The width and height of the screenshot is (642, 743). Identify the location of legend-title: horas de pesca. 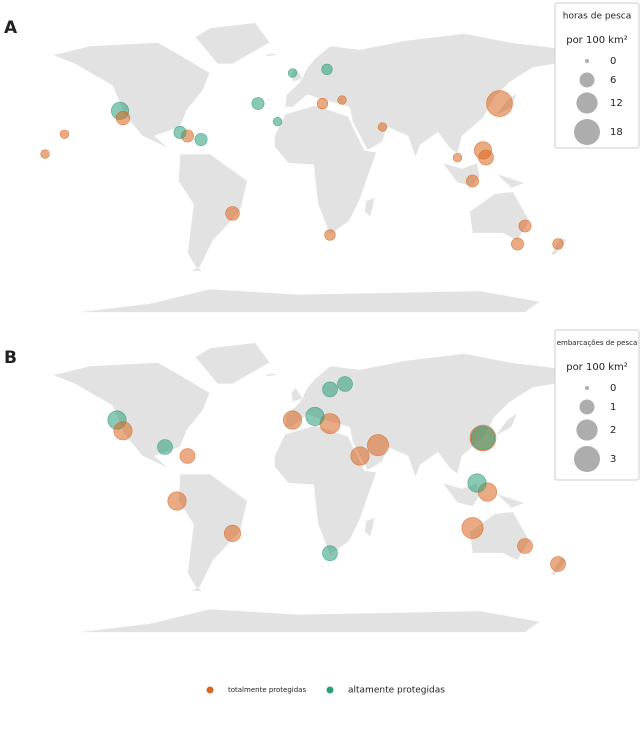
(597, 17).